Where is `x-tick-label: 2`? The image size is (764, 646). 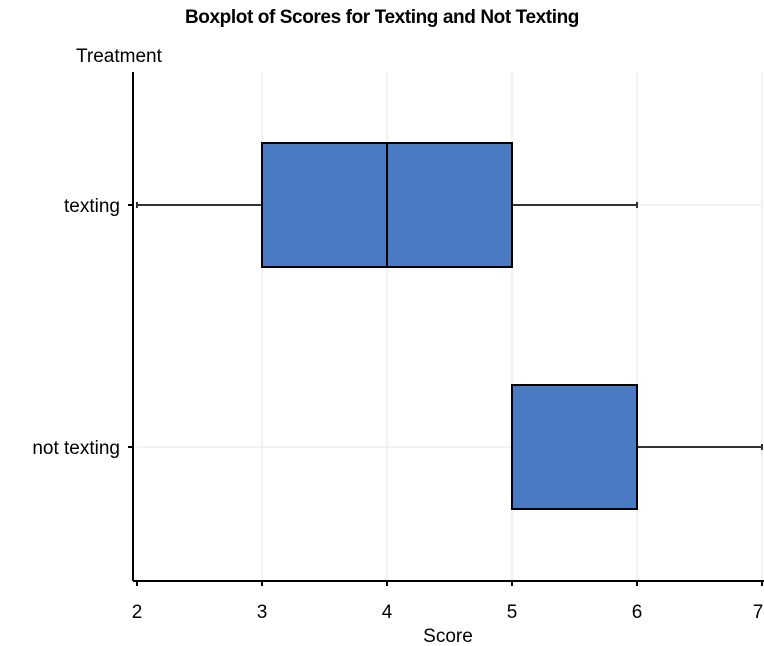
x-tick-label: 2 is located at coordinates (137, 612).